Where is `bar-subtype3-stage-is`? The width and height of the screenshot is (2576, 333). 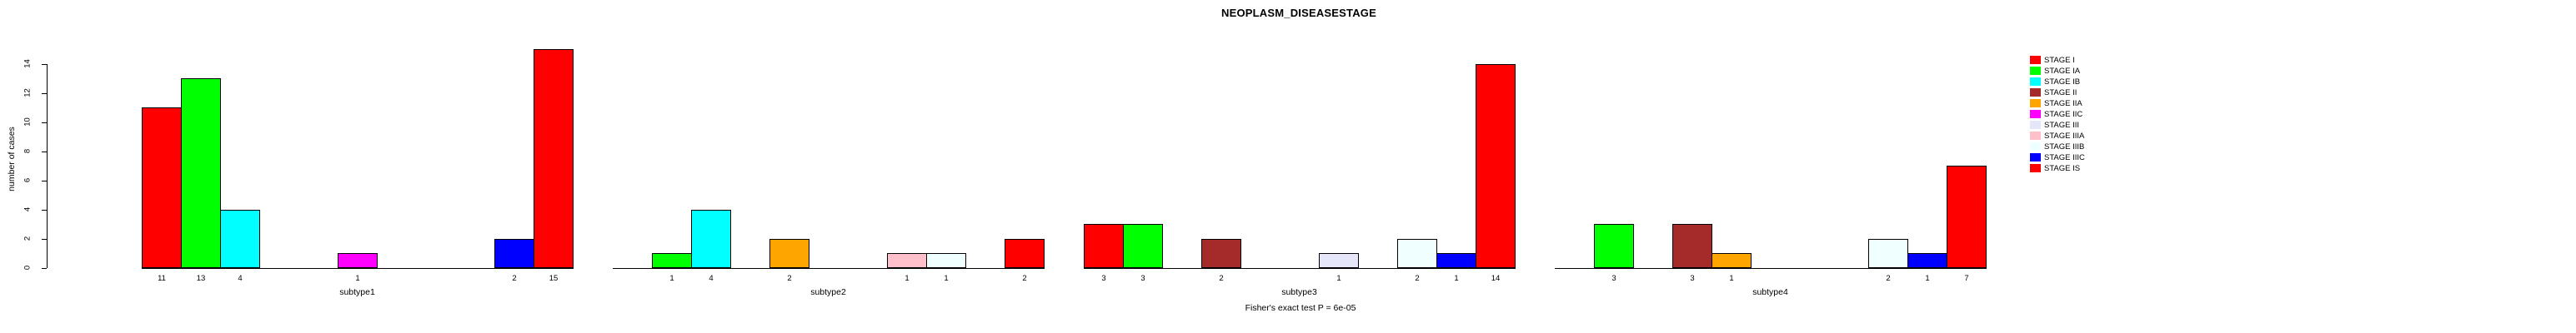
bar-subtype3-stage-is is located at coordinates (1496, 166).